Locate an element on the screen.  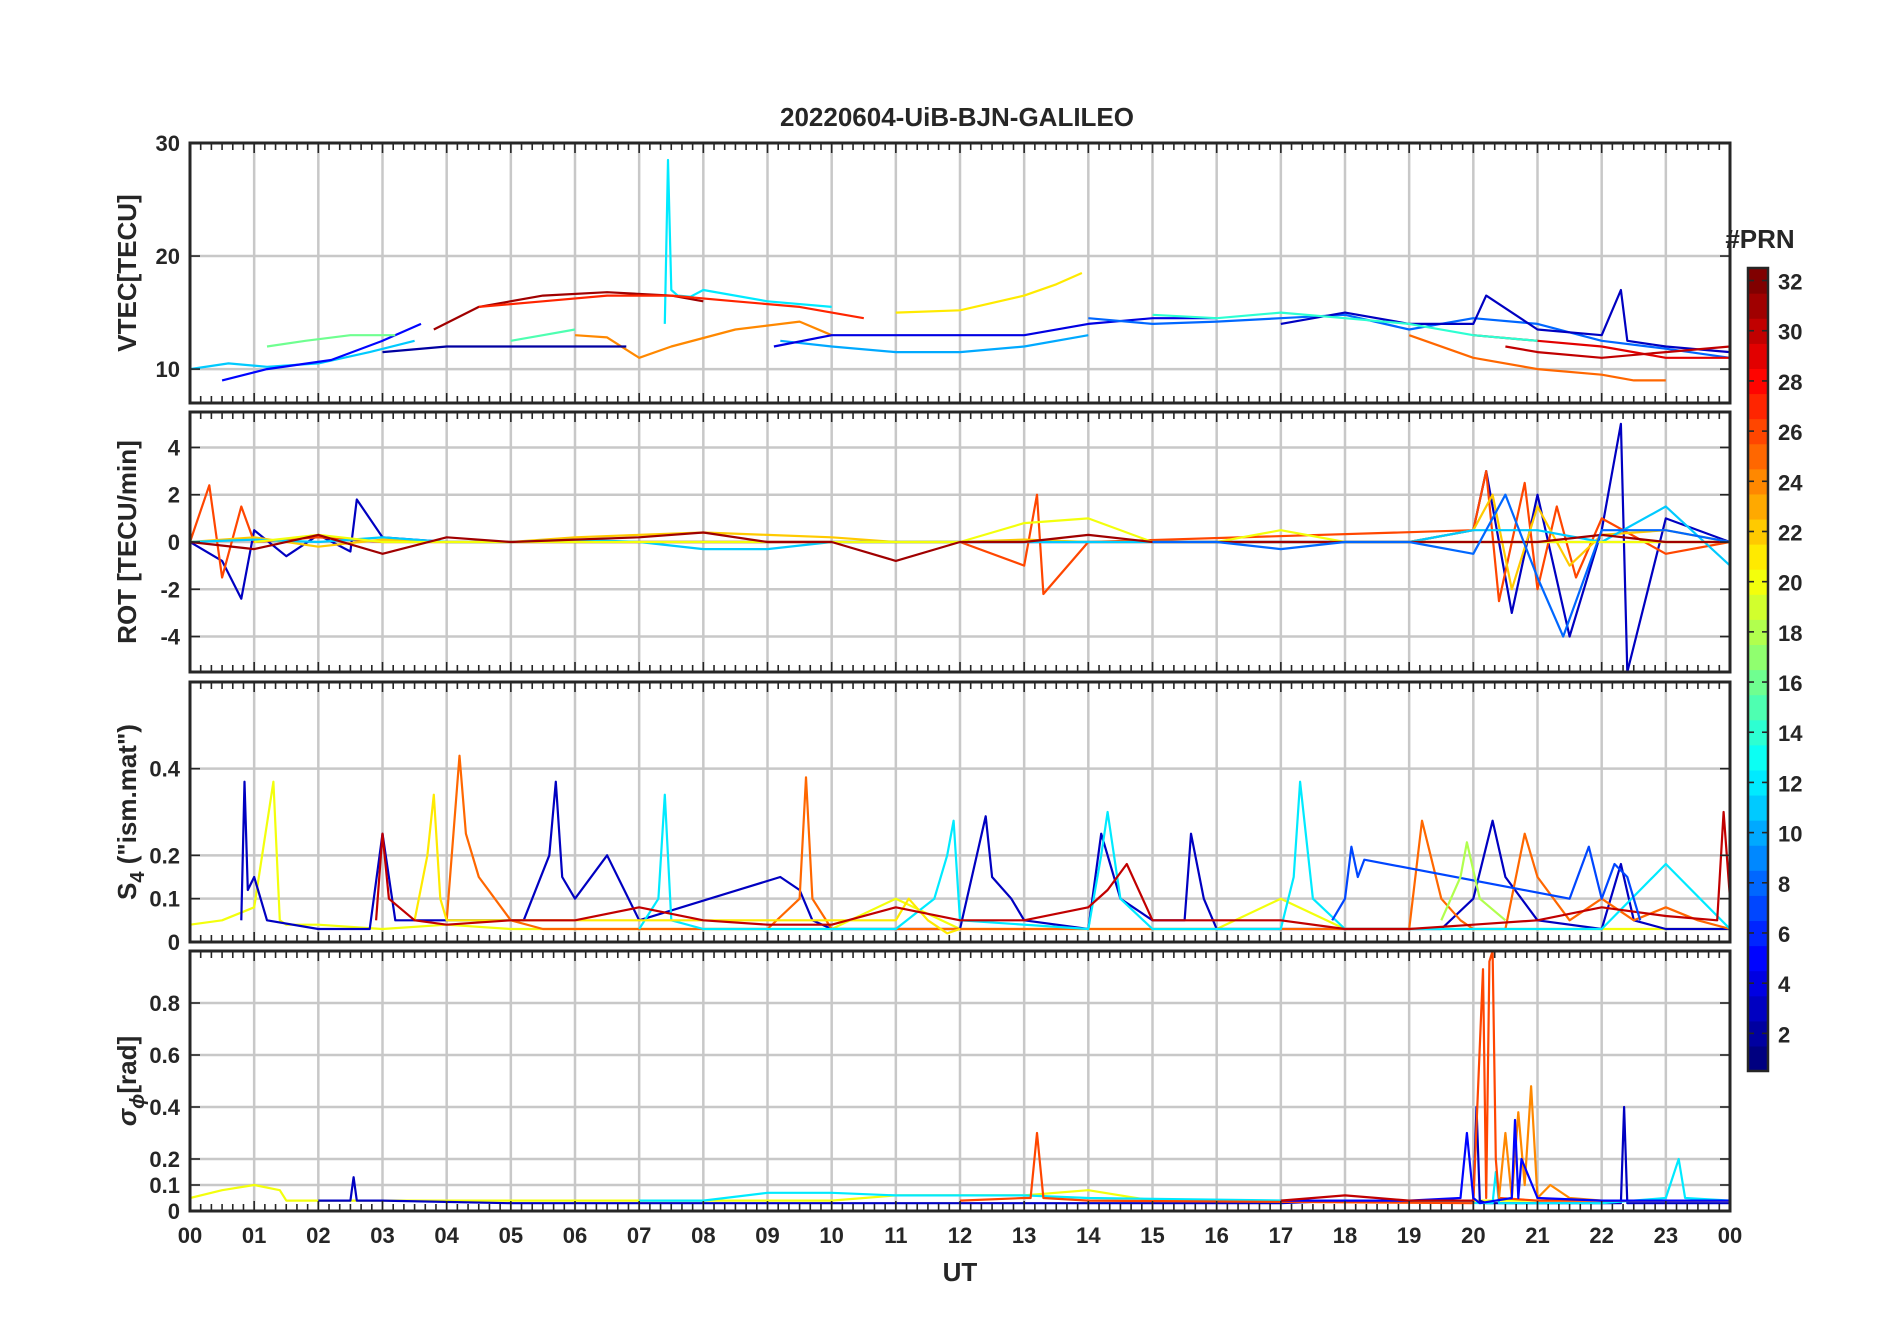
colorbar-tick-label: 28 is located at coordinates (1790, 382).